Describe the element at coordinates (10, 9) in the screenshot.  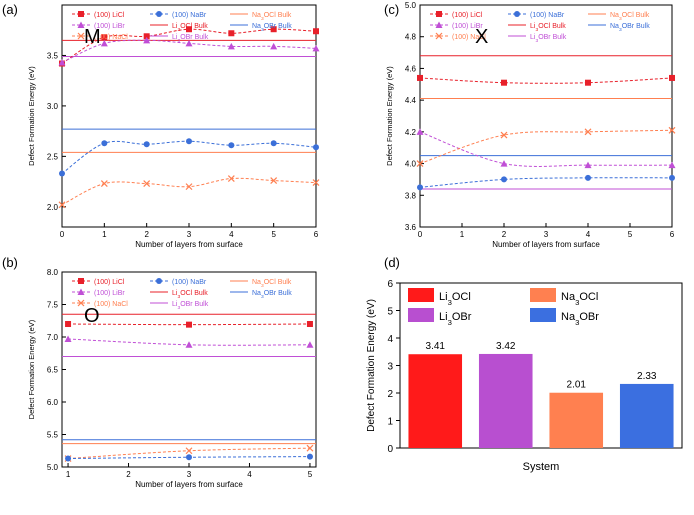
I see `panel-label: (a)` at that location.